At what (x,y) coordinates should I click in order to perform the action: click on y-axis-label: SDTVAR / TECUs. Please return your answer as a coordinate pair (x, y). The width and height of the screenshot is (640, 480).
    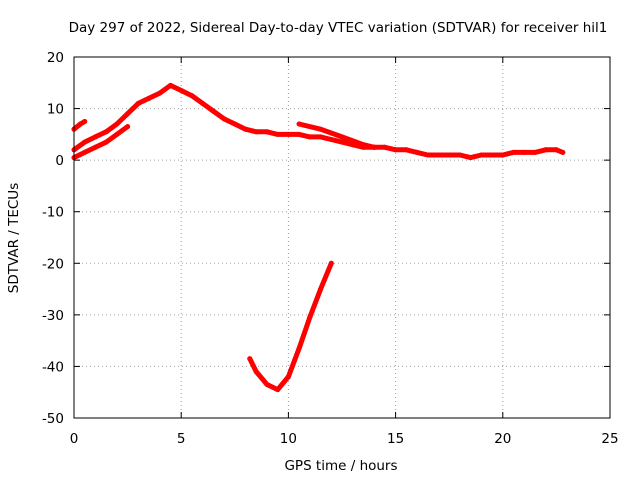
    Looking at the image, I should click on (14, 238).